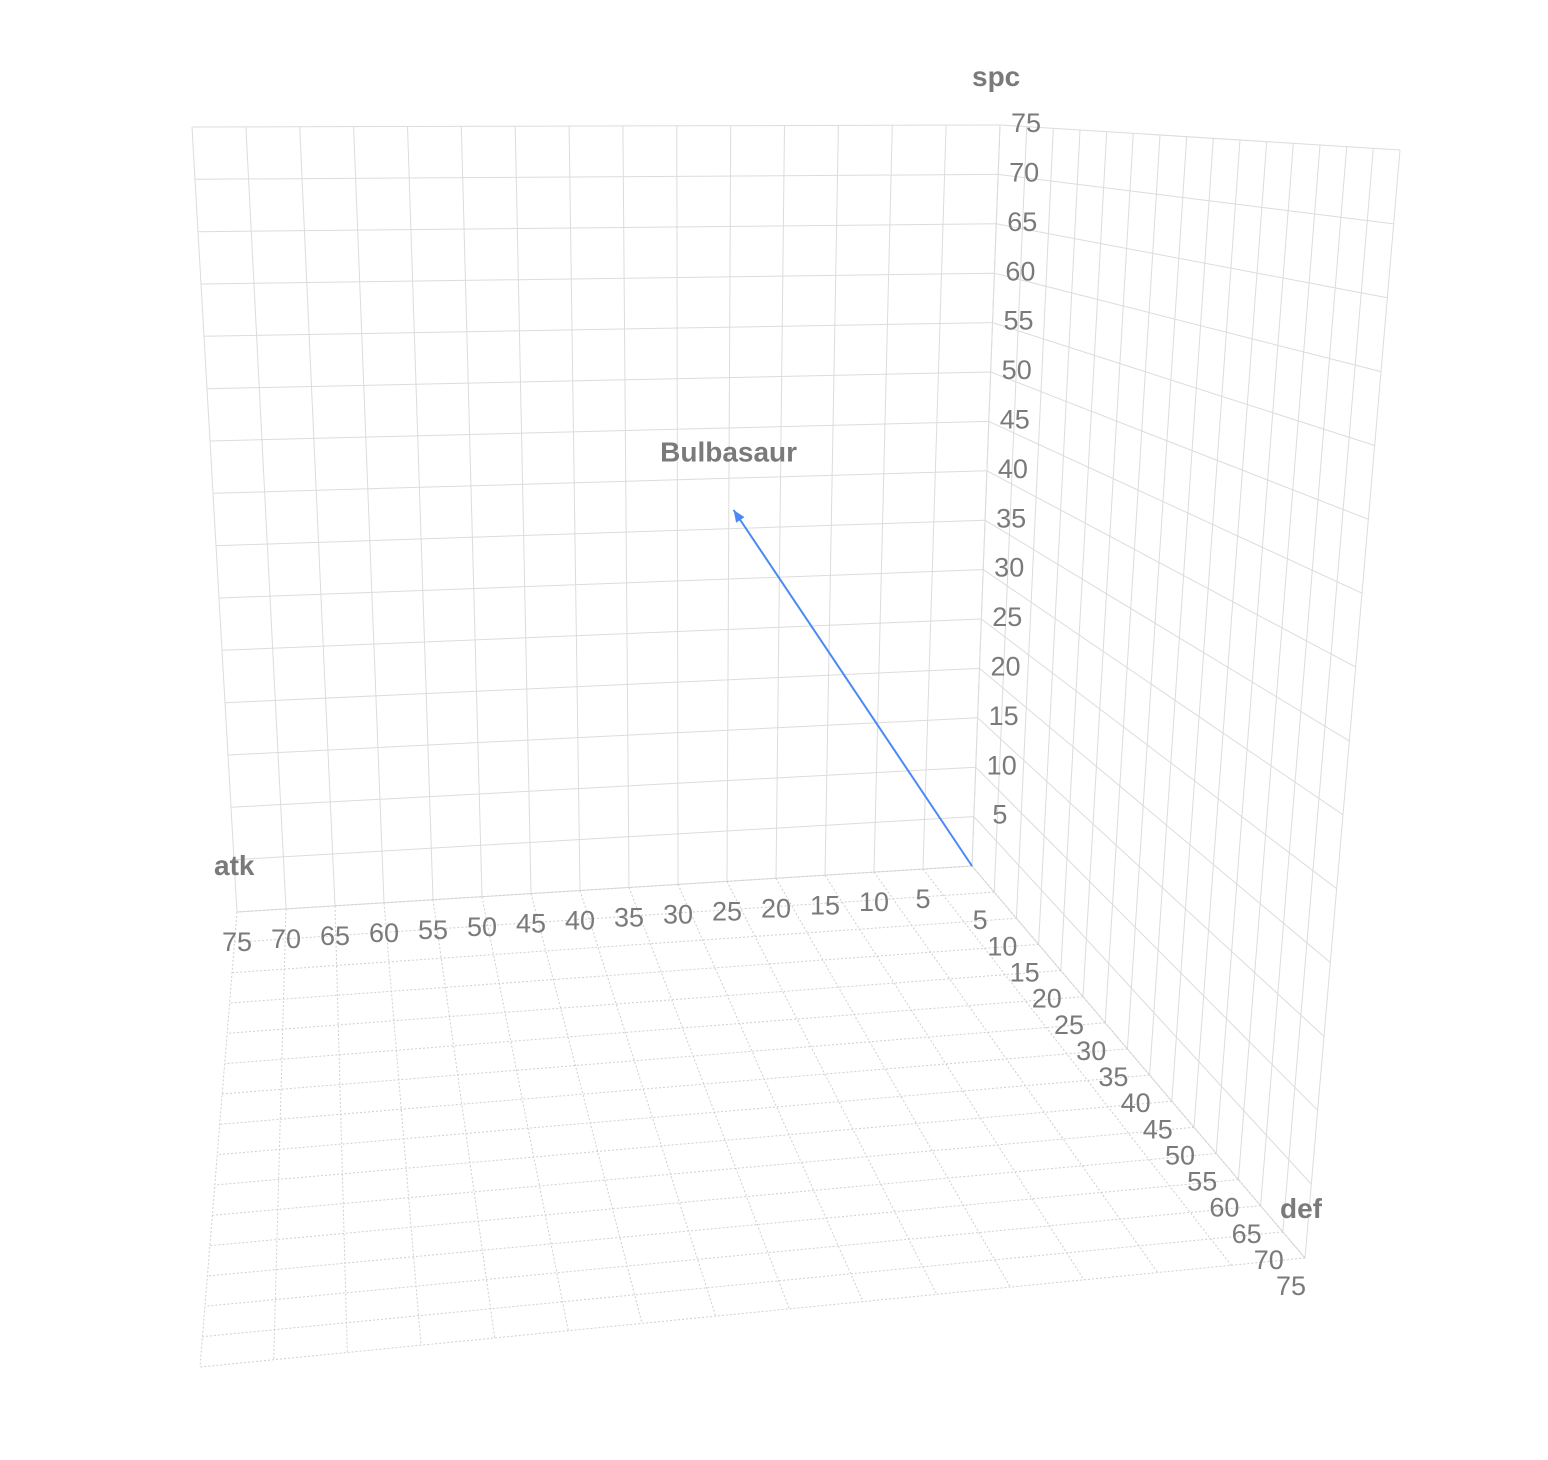 This screenshot has width=1548, height=1460. Describe the element at coordinates (1113, 1077) in the screenshot. I see `y-tick-label: 35` at that location.